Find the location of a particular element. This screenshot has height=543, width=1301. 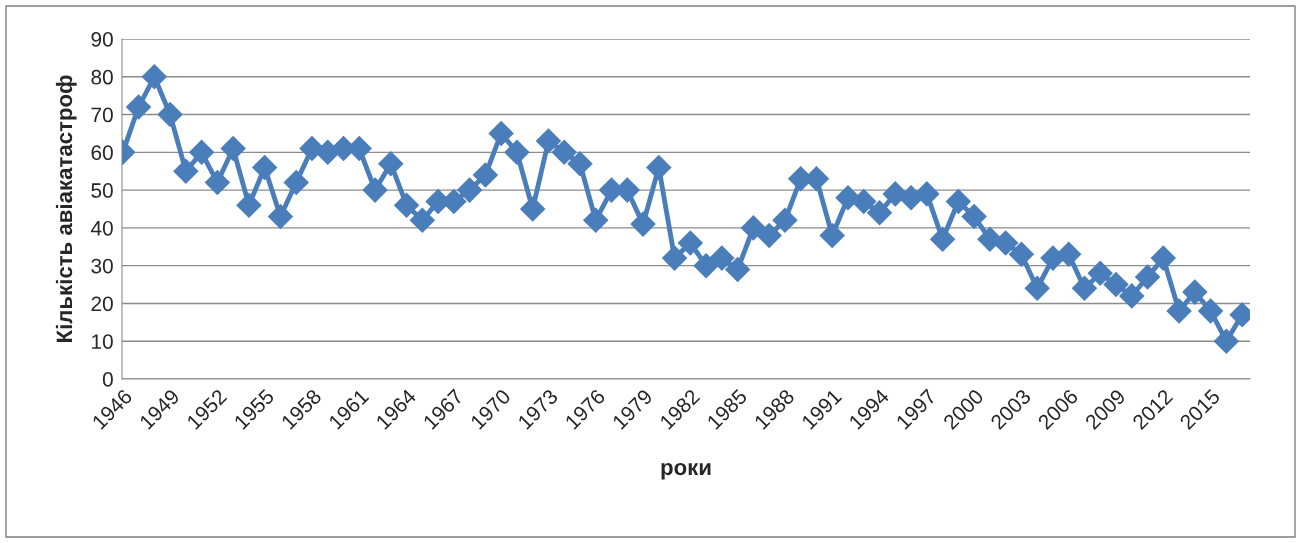

y-tick-label: 90 is located at coordinates (102, 39).